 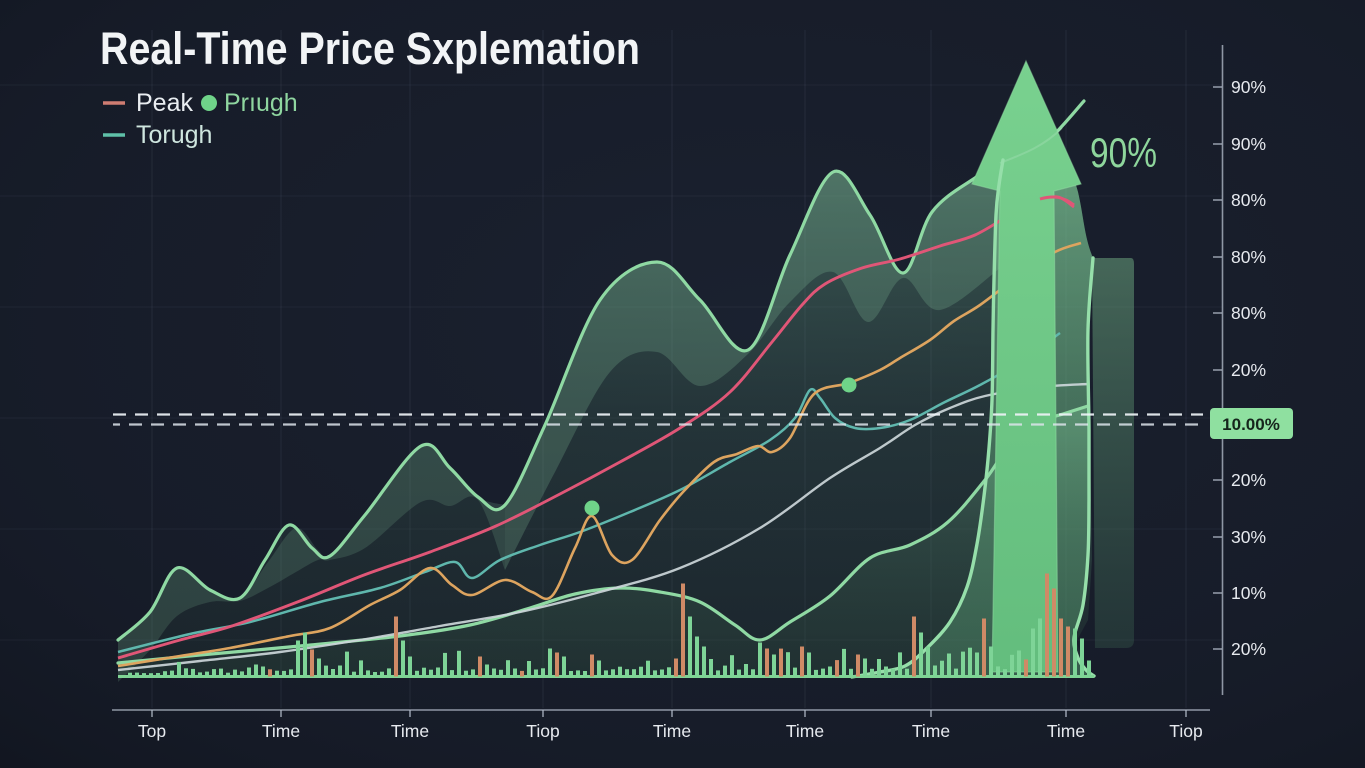 I want to click on svg-text: 30%, so click(x=1248, y=537).